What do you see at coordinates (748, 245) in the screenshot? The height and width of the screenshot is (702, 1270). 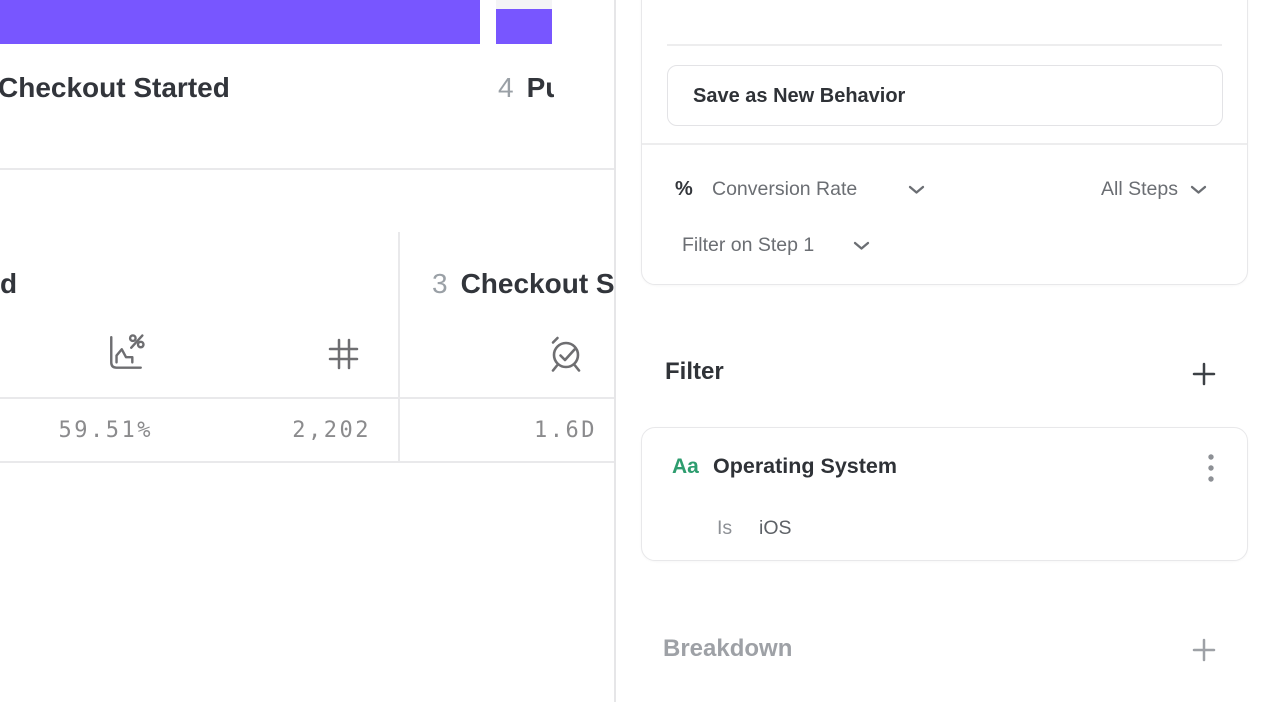 I see `filter-step-dropdown: Filter on Step 1` at bounding box center [748, 245].